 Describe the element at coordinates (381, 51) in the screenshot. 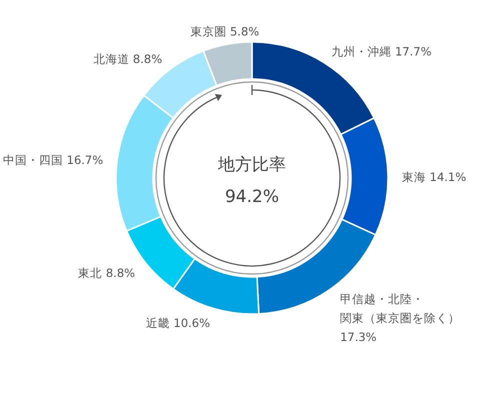

I see `slice-label: 九州・沖縄 17.7%` at that location.